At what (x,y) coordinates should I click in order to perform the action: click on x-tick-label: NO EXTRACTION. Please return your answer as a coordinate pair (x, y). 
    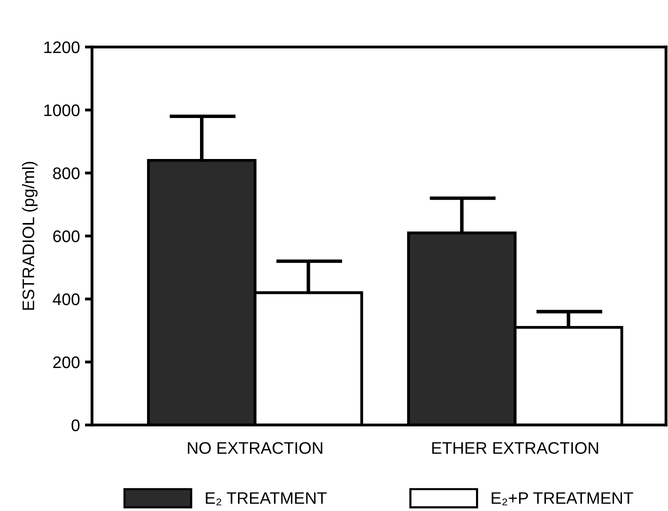
    Looking at the image, I should click on (255, 448).